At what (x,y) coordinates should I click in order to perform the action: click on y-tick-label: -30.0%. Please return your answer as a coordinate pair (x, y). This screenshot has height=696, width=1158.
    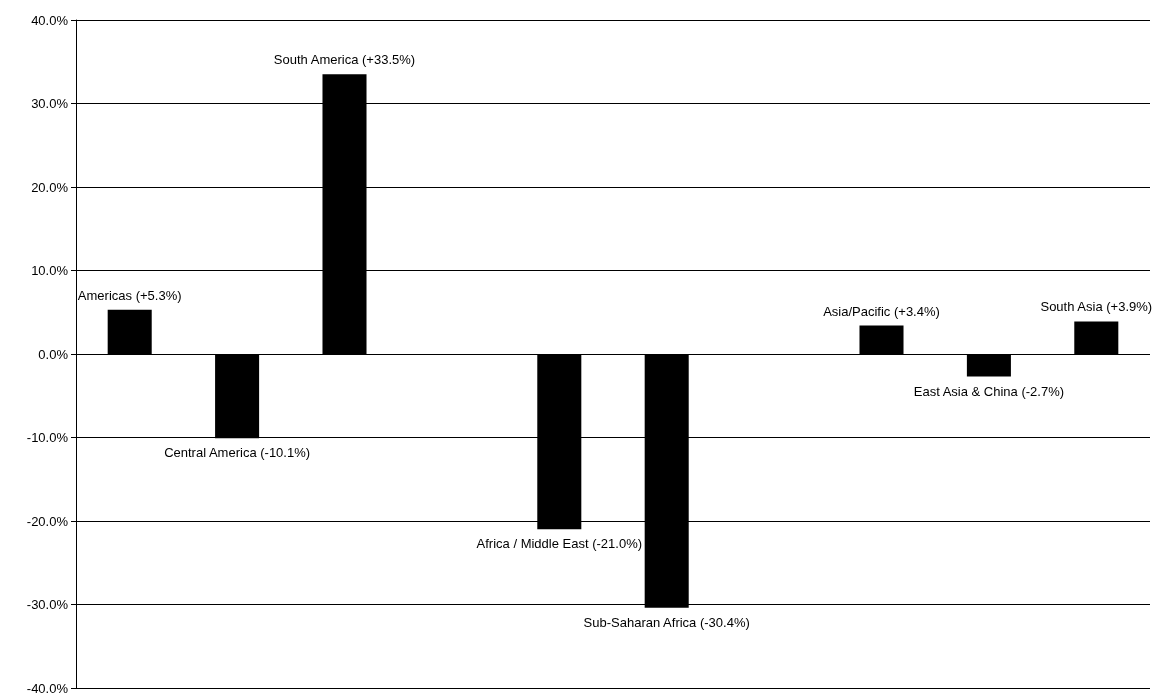
    Looking at the image, I should click on (47, 604).